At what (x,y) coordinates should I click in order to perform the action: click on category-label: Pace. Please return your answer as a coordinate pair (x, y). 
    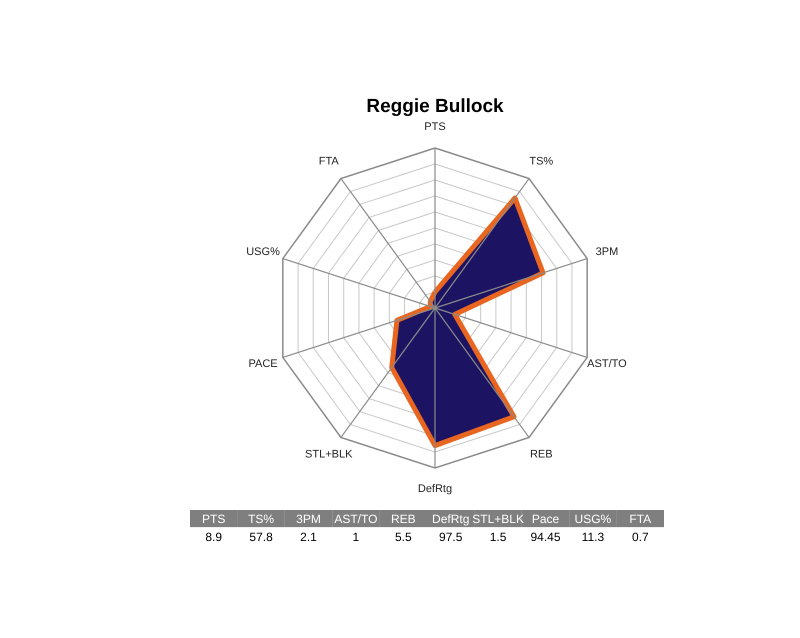
    Looking at the image, I should click on (546, 519).